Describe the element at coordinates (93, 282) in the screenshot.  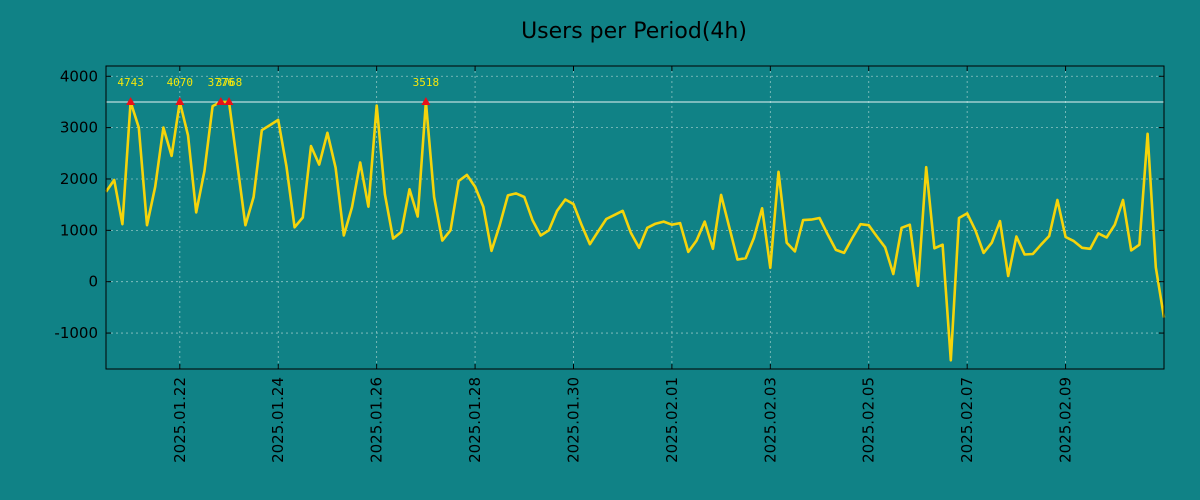
I see `y-tick-label: 0` at that location.